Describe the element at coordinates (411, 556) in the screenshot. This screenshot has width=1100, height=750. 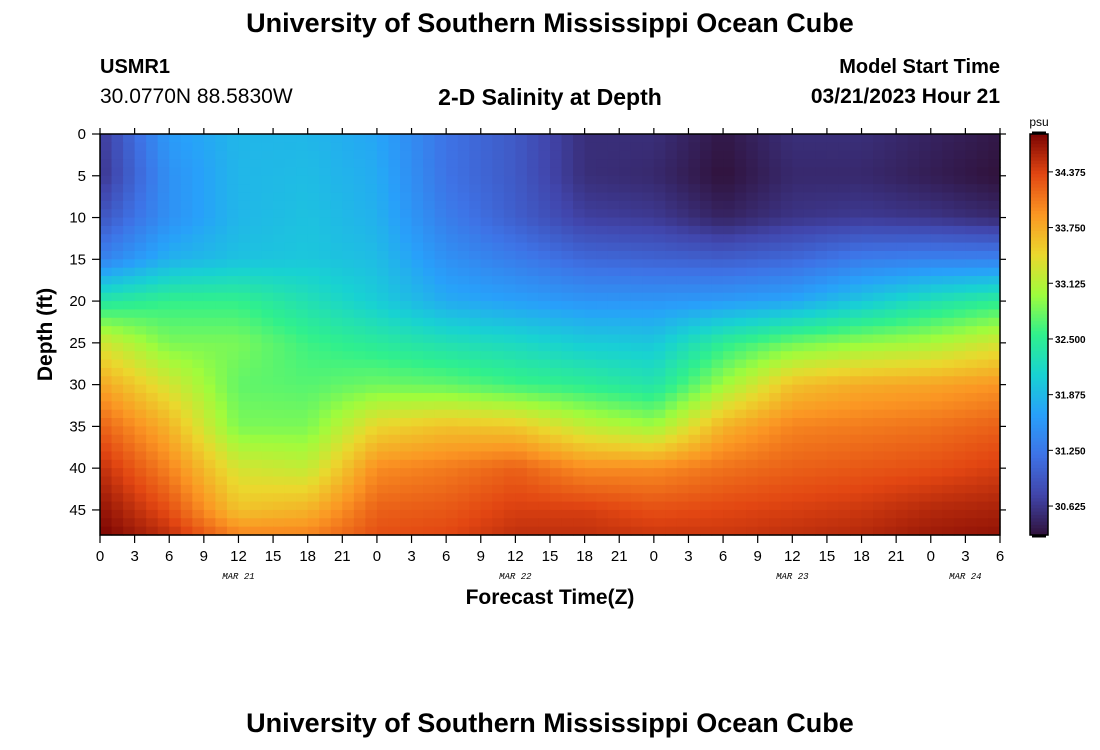
I see `x-tick-label: 3` at that location.